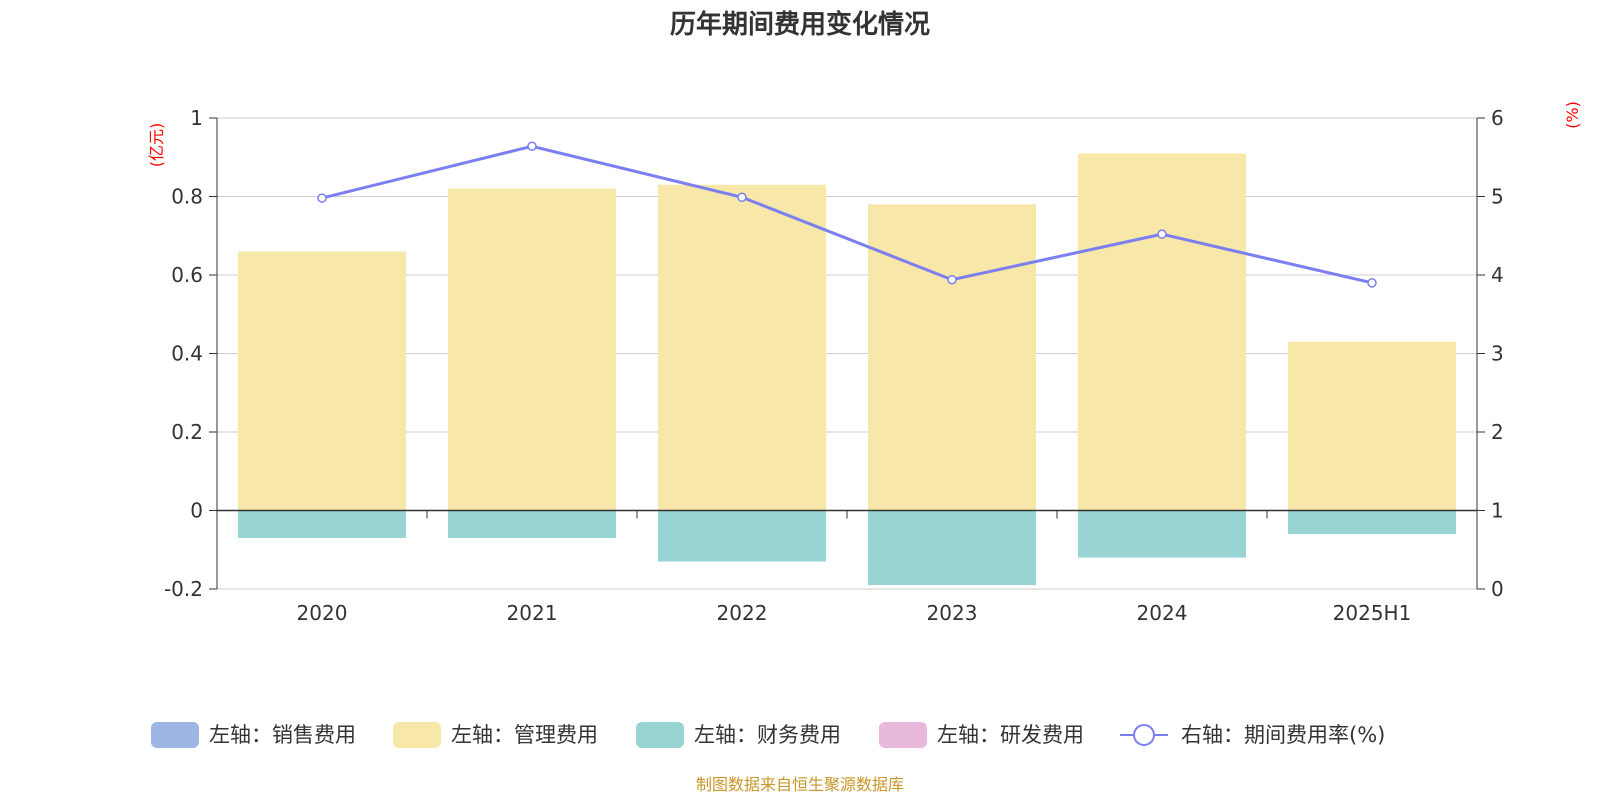 This screenshot has width=1600, height=800. Describe the element at coordinates (1162, 613) in the screenshot. I see `x-tick-label: 2024` at that location.